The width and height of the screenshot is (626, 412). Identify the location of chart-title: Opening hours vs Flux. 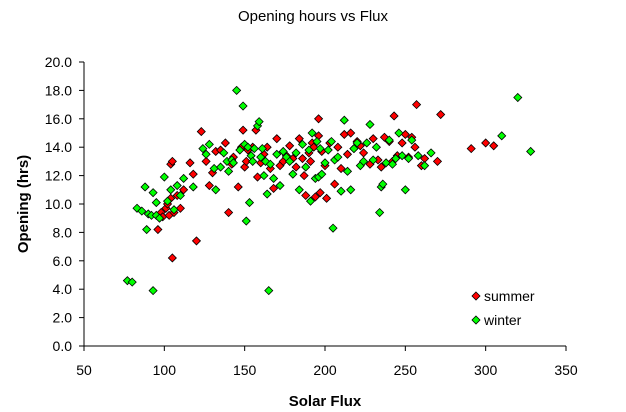
(313, 16).